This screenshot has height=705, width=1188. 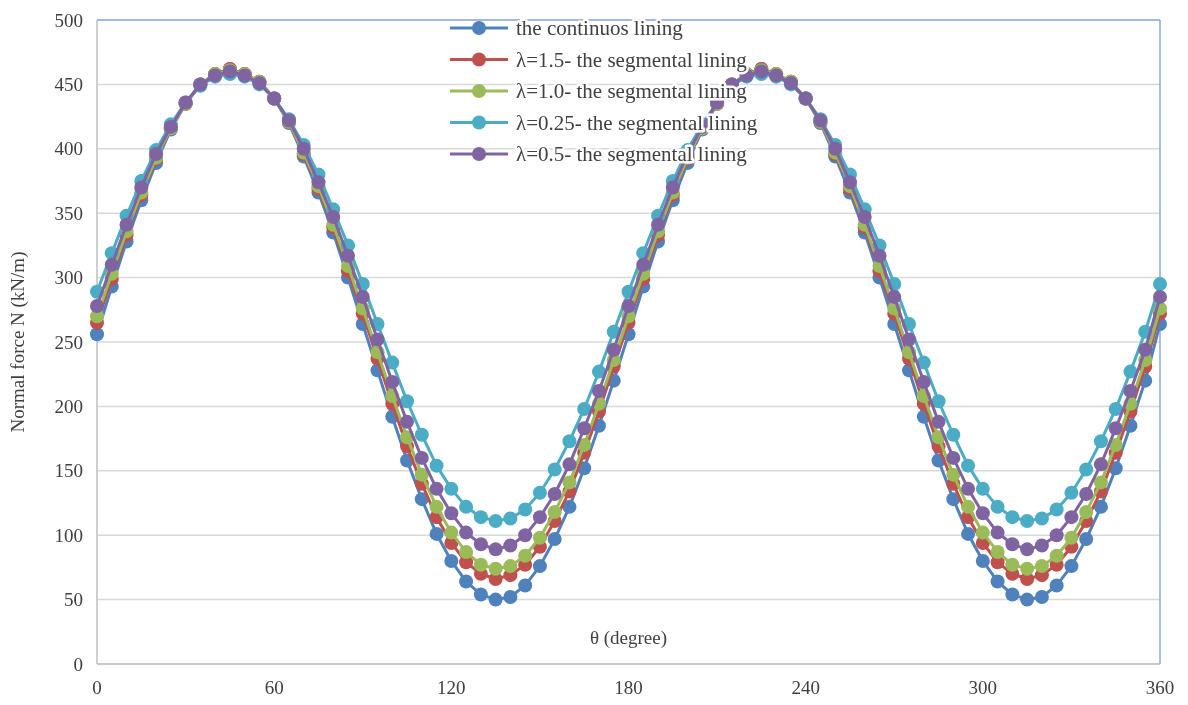 I want to click on x-axis-title: θ (degree), so click(x=628, y=637).